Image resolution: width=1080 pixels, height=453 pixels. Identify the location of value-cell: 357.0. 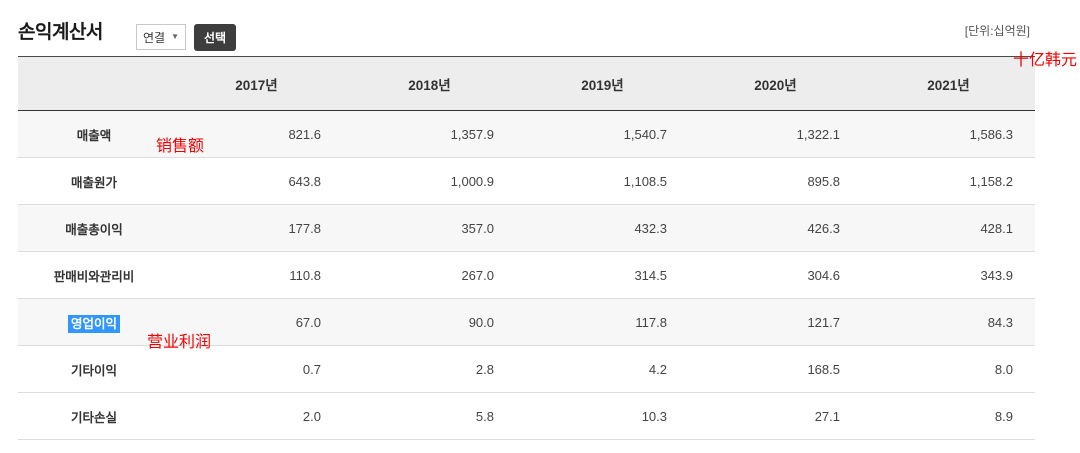
(477, 228).